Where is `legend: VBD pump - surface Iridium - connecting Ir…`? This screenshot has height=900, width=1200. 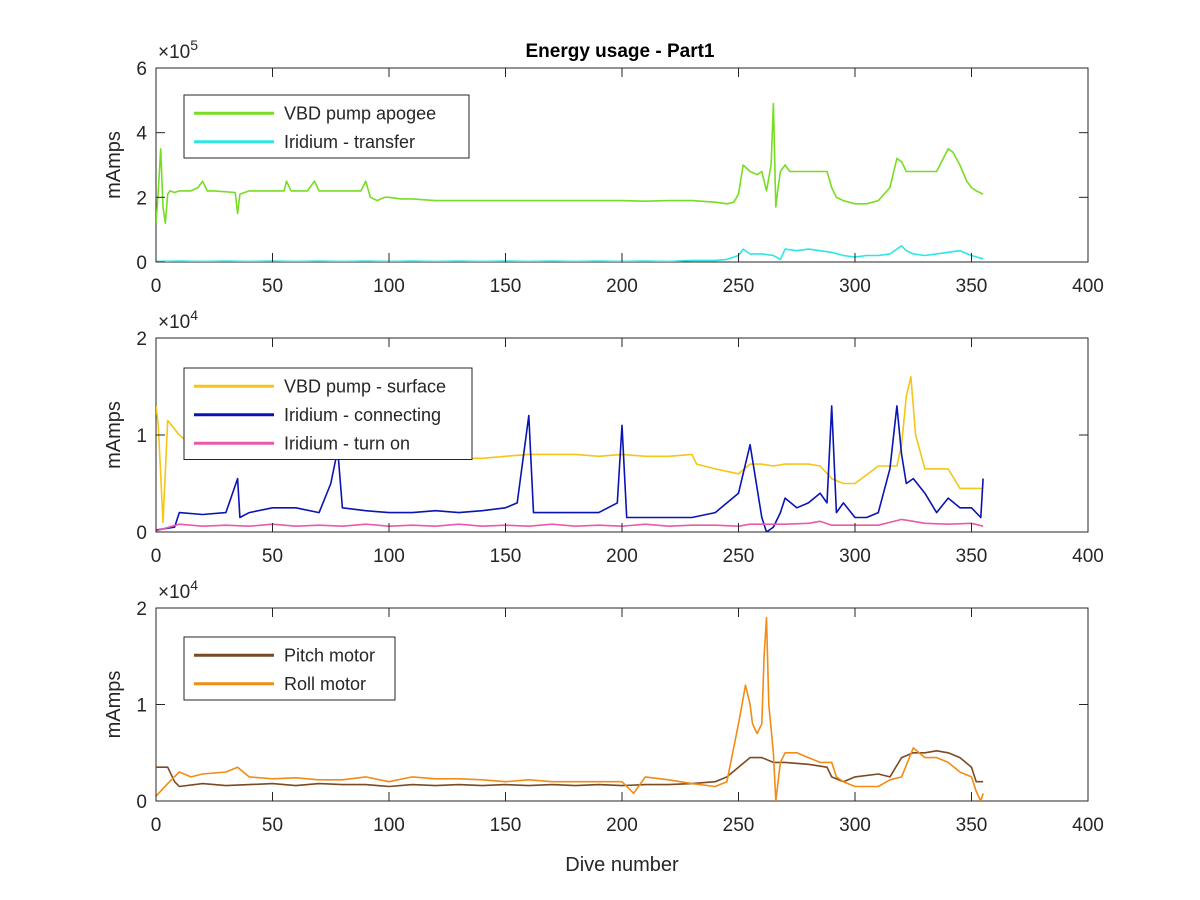 legend: VBD pump - surface Iridium - connecting Ir… is located at coordinates (328, 413).